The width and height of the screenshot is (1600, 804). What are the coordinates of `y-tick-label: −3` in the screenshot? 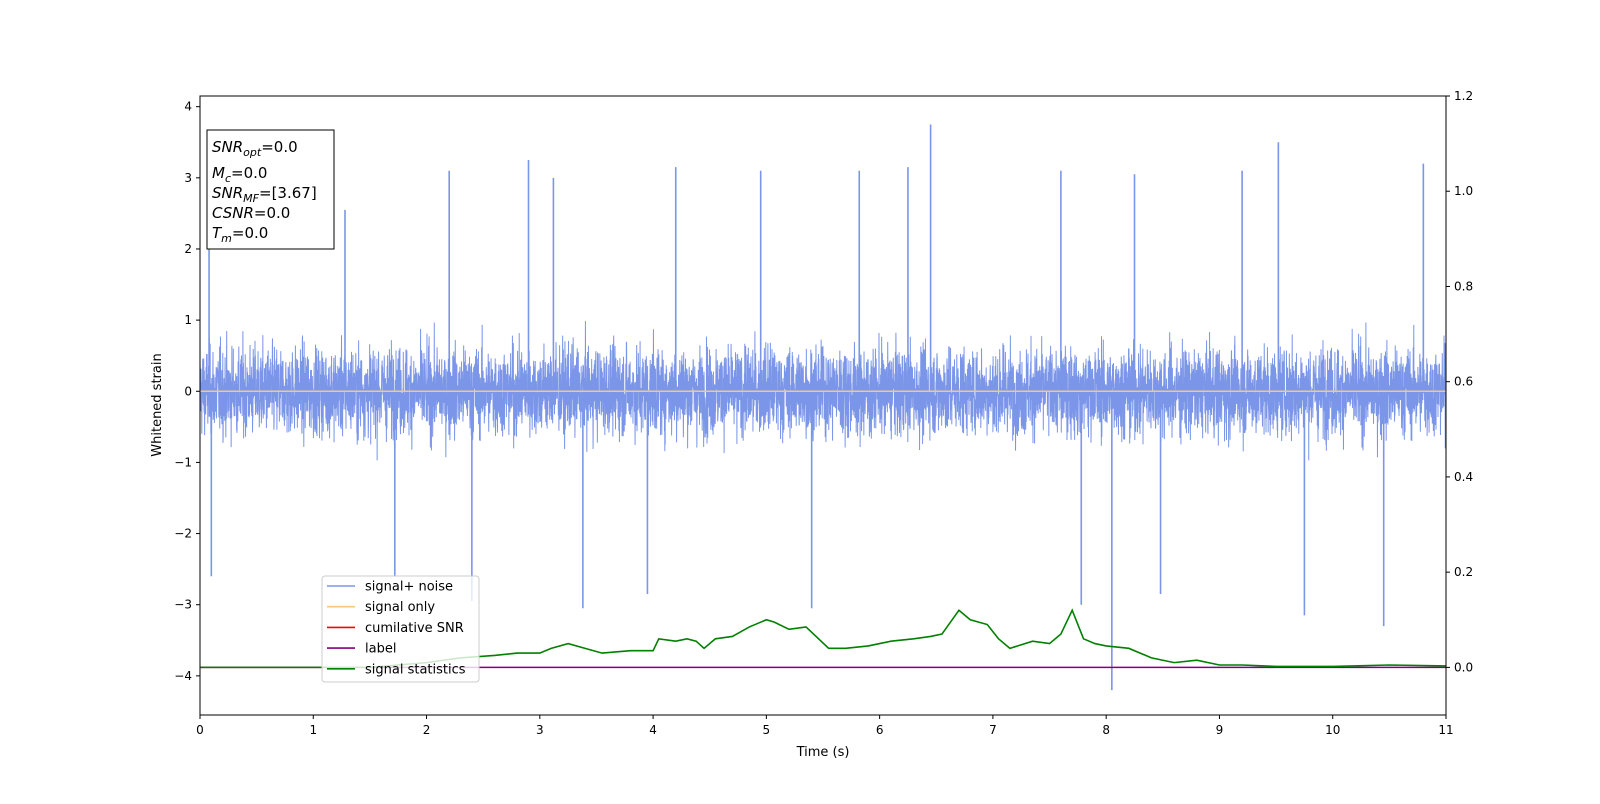 It's located at (183, 605).